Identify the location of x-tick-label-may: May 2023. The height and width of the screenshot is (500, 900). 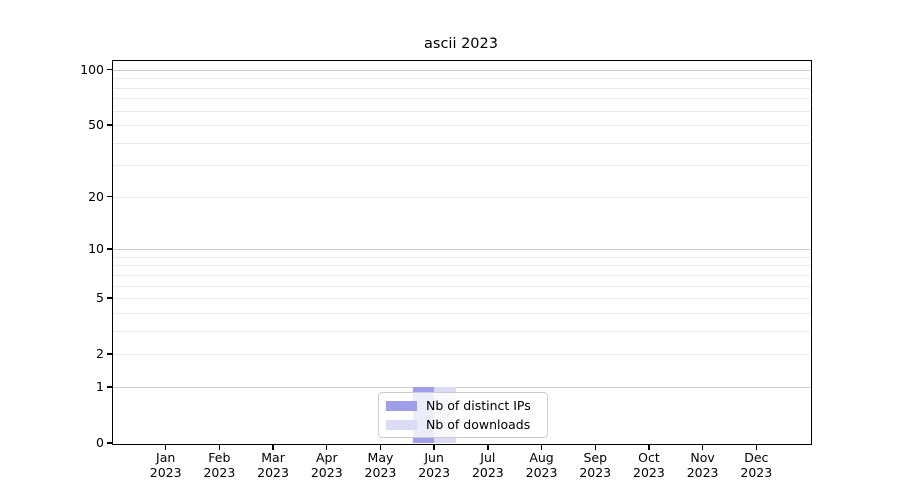
(380, 465).